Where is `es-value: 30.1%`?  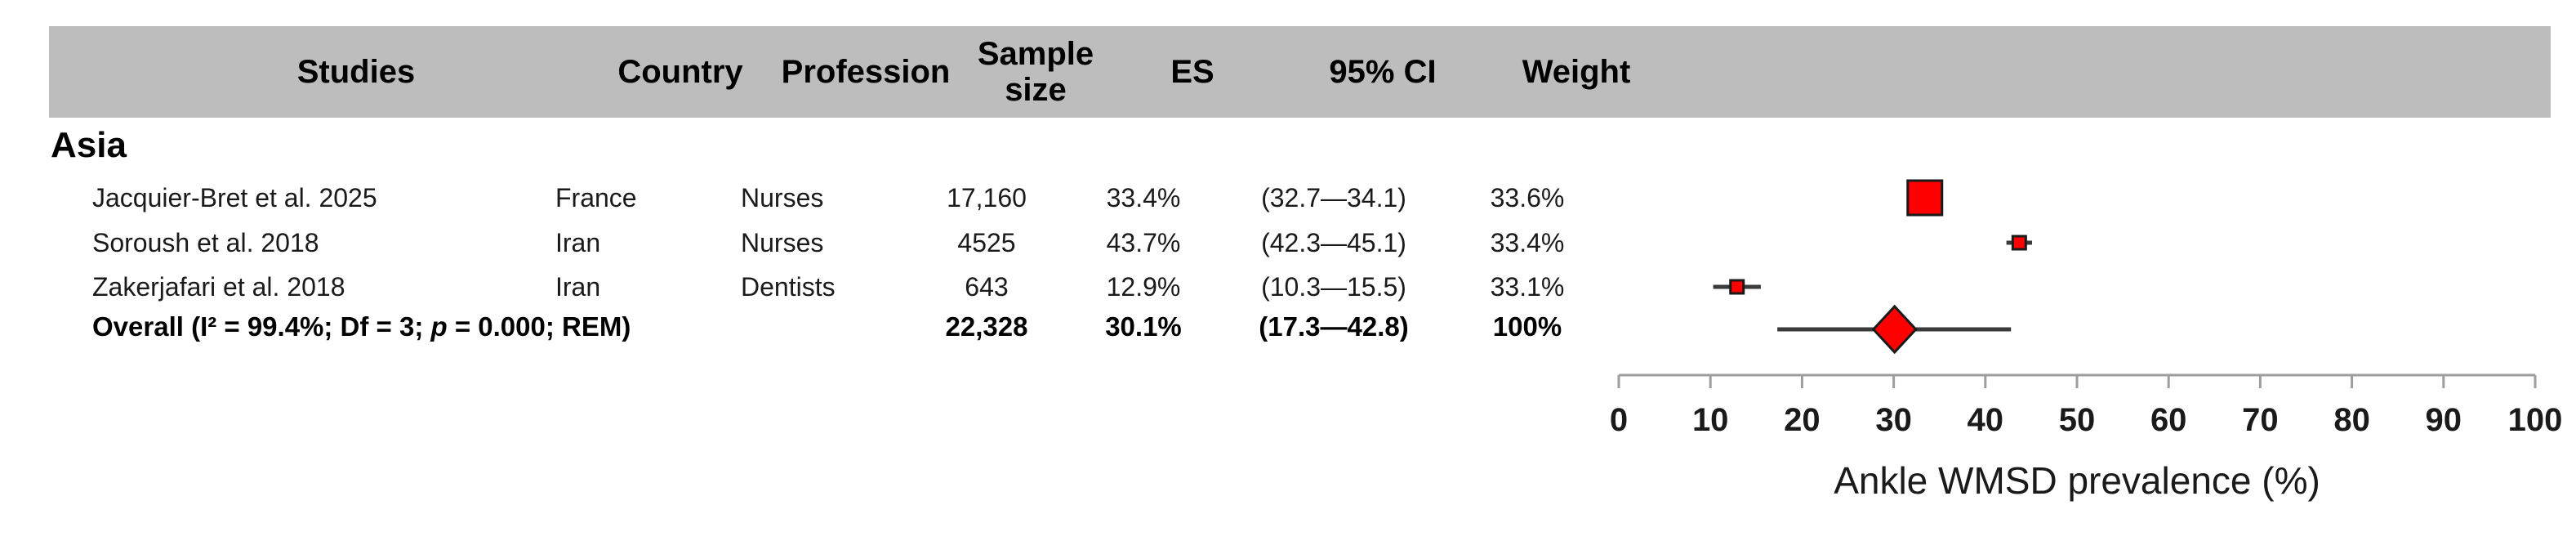 es-value: 30.1% is located at coordinates (1143, 326).